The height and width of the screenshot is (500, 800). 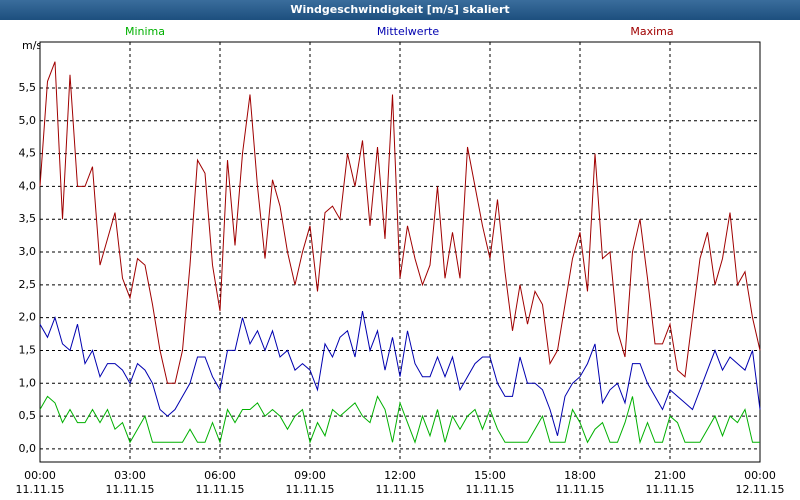 I want to click on y-tick-label: 3,0, so click(x=28, y=251).